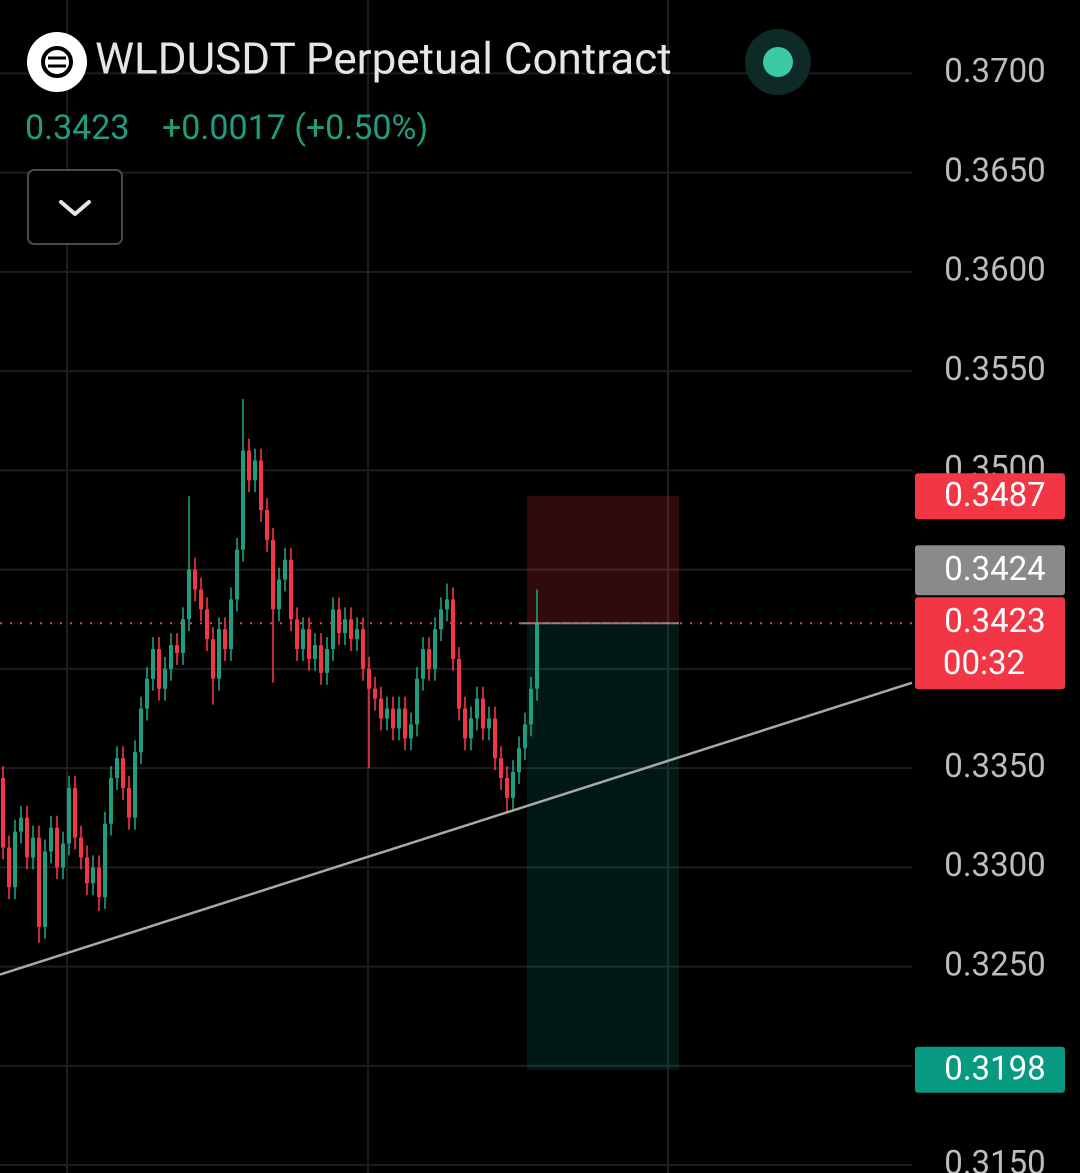 Image resolution: width=1080 pixels, height=1173 pixels. What do you see at coordinates (383, 59) in the screenshot?
I see `symbol-title: WLDUSDT Perpetual Contract` at bounding box center [383, 59].